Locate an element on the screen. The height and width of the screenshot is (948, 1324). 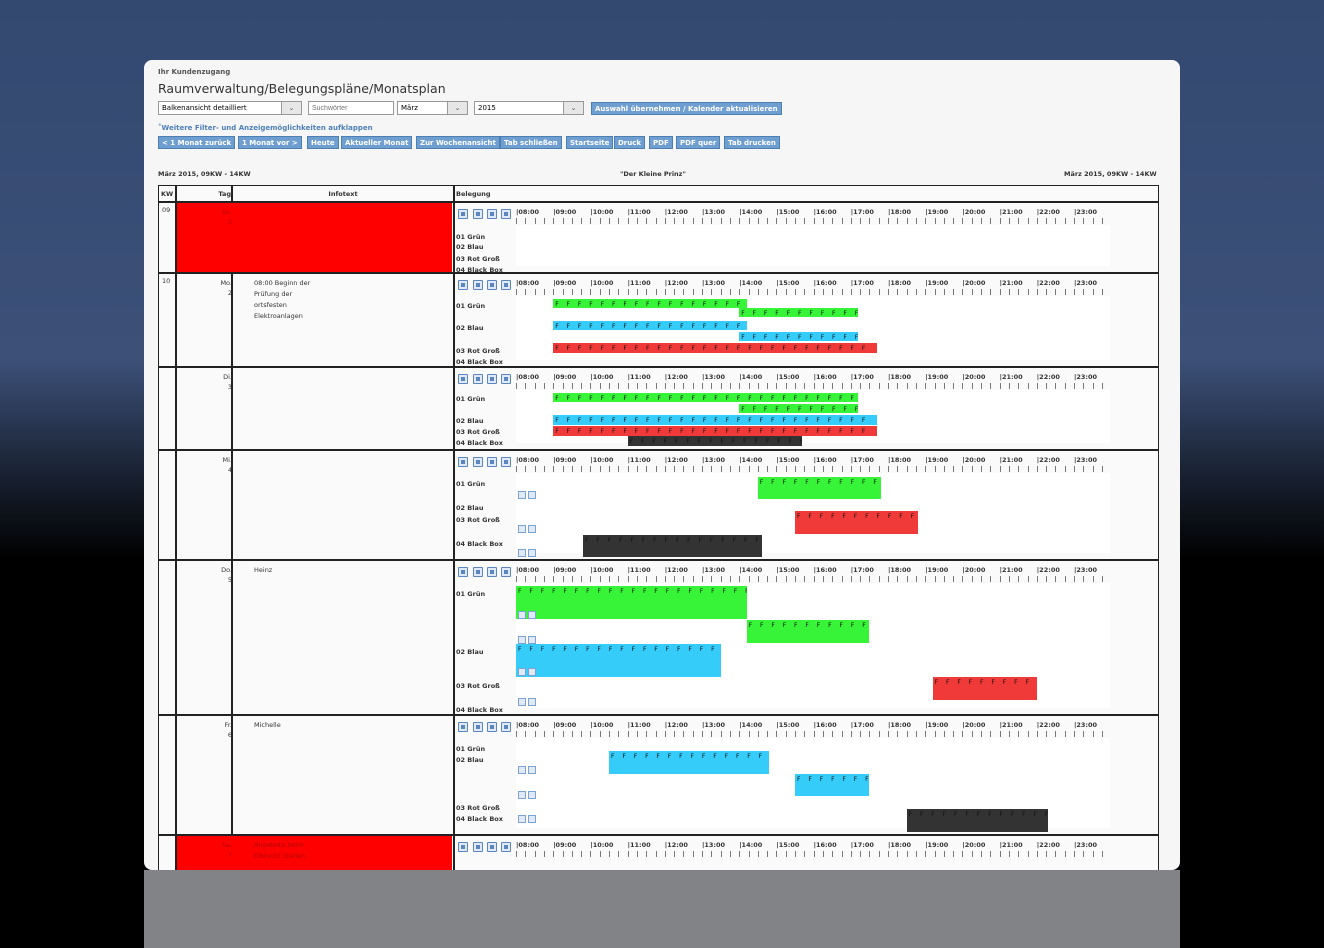
toolbar-button-7: Druck is located at coordinates (630, 142).